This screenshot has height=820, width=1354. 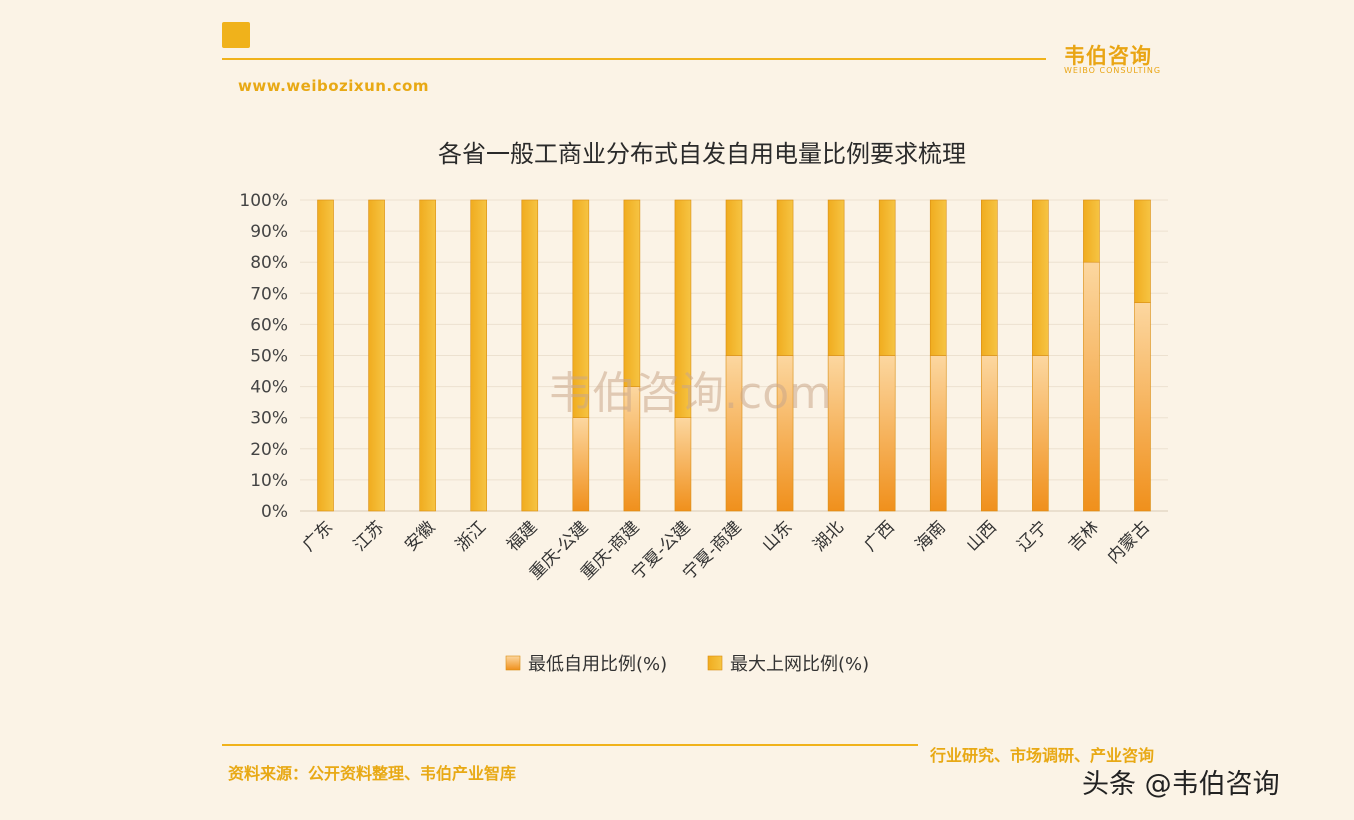 What do you see at coordinates (880, 536) in the screenshot?
I see `x-category-label: 广西` at bounding box center [880, 536].